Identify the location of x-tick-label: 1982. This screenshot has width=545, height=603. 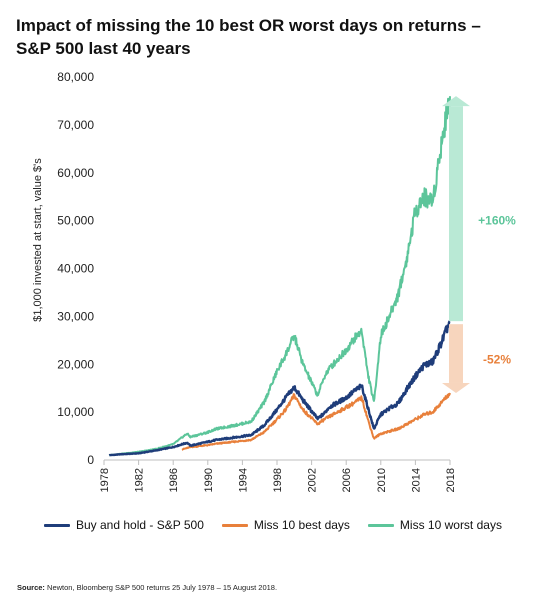
(140, 480).